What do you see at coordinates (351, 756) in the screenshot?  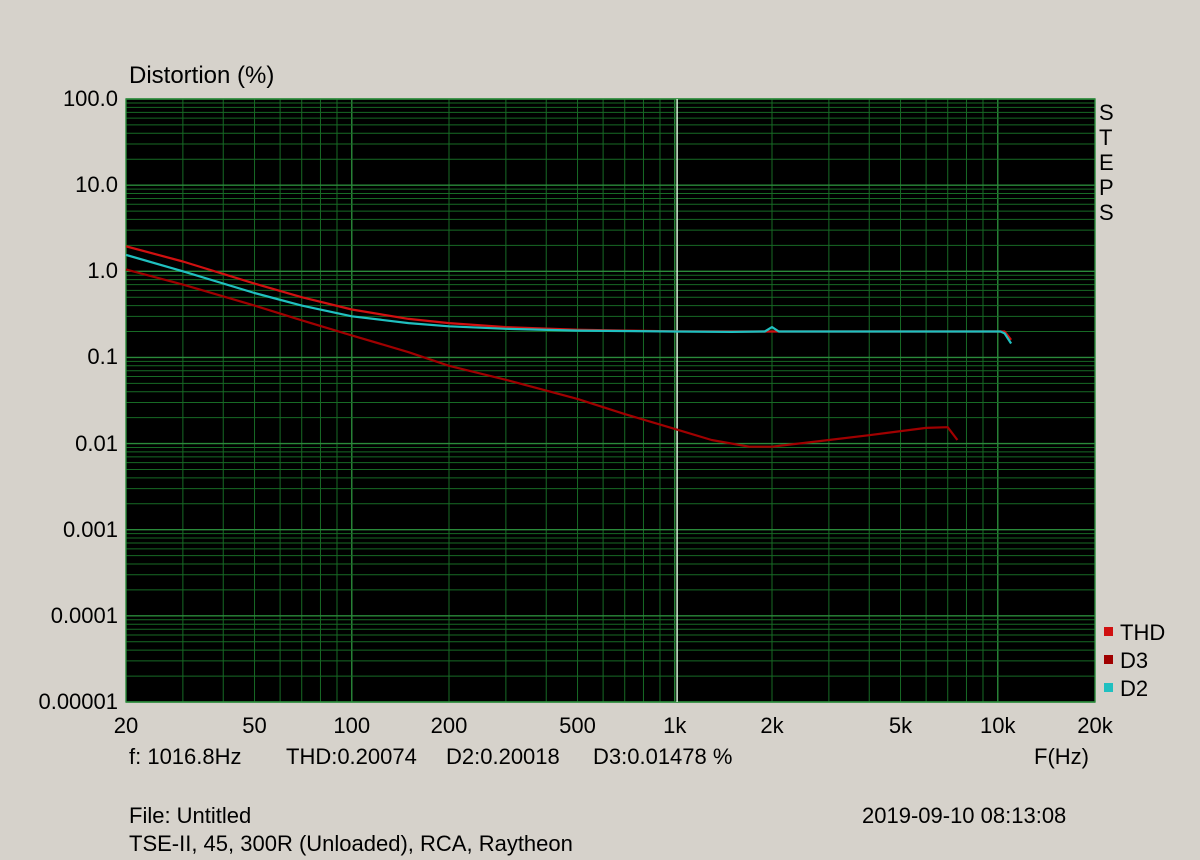 I see `readout-thd: THD:0.20074` at bounding box center [351, 756].